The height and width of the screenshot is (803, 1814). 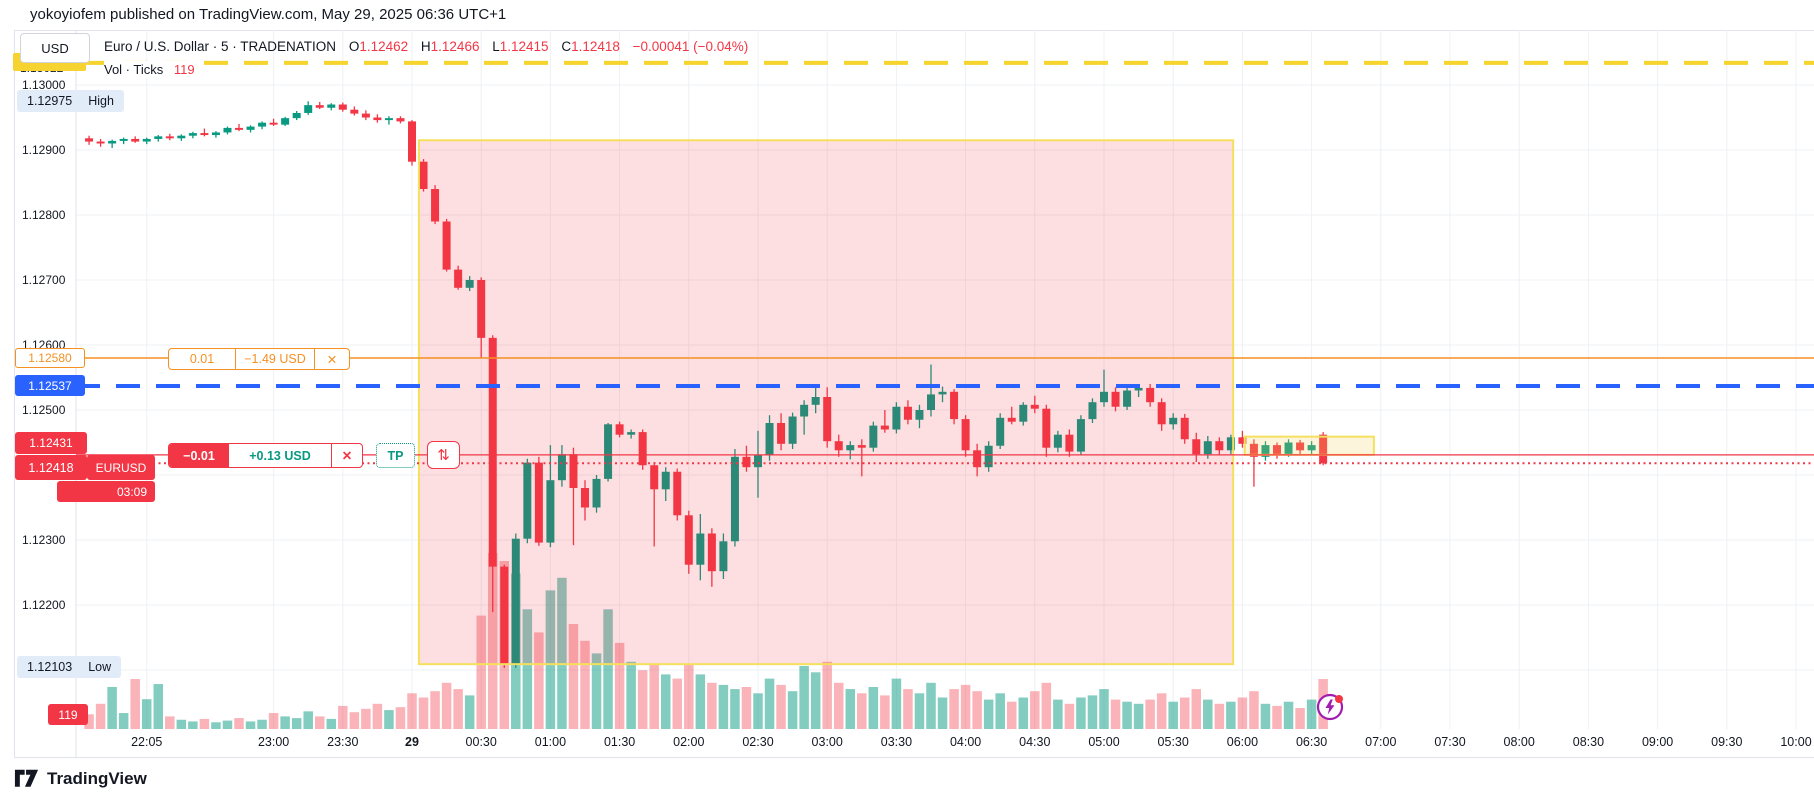 What do you see at coordinates (151, 69) in the screenshot?
I see `volume-legend: Vol · Ticks 119` at bounding box center [151, 69].